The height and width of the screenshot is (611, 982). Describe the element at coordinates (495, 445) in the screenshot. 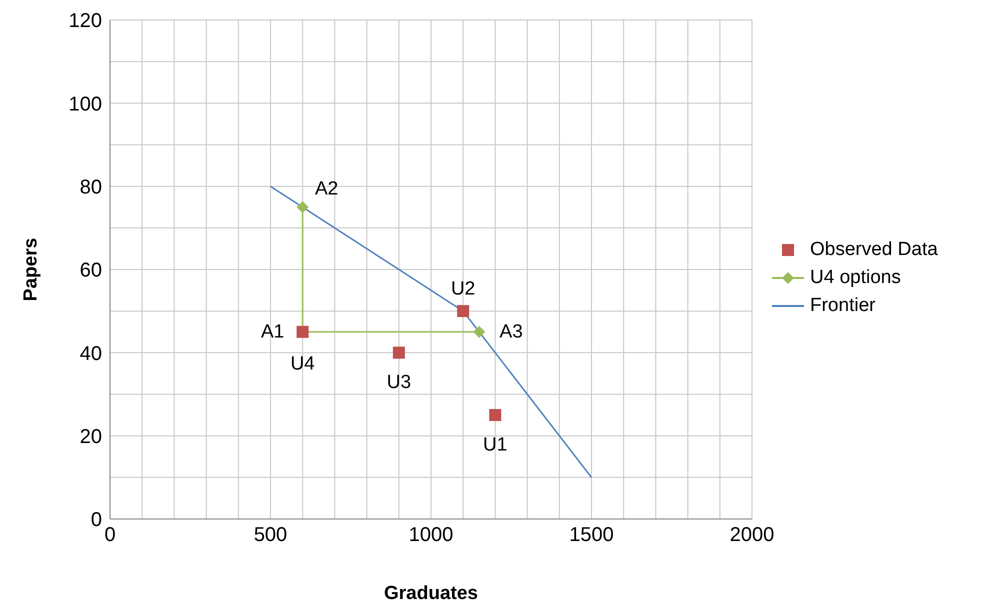

I see `annotation: U1` at that location.